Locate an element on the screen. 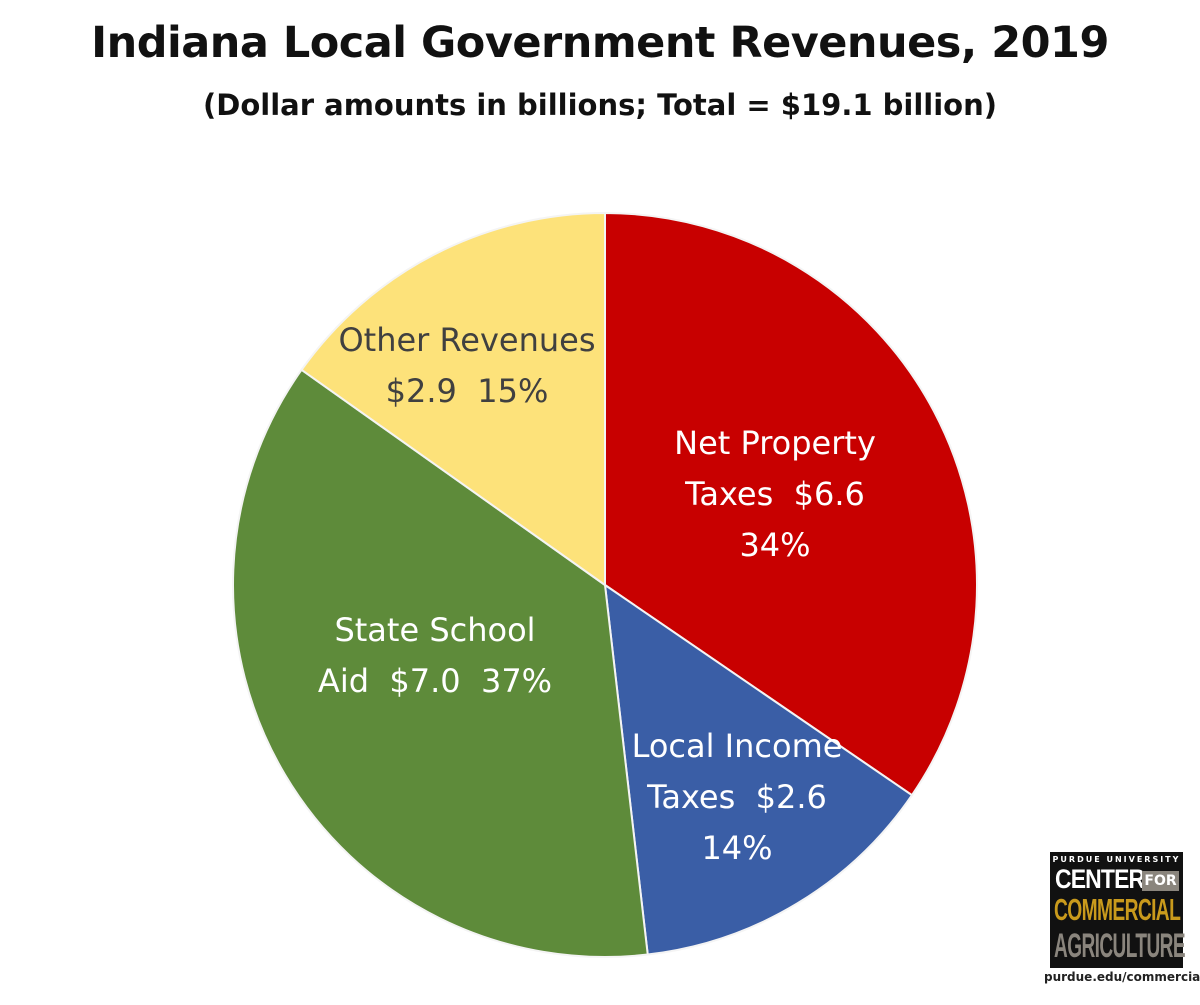  slice-label-other-revenues: Other Revenues $2.9 15% is located at coordinates (467, 366).